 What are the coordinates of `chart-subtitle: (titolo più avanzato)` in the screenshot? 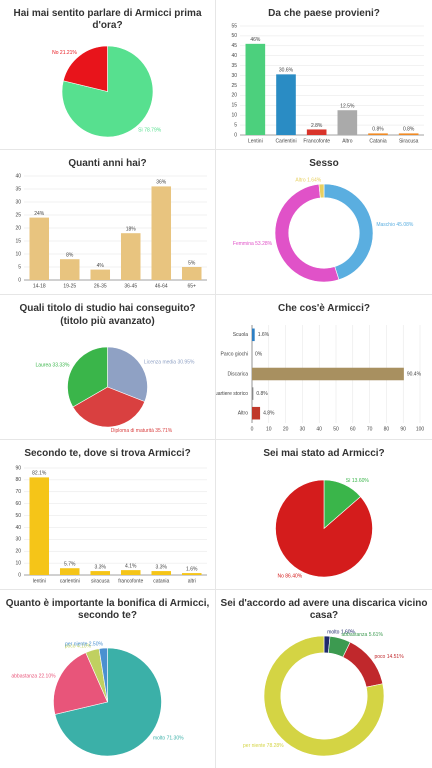 It's located at (107, 321).